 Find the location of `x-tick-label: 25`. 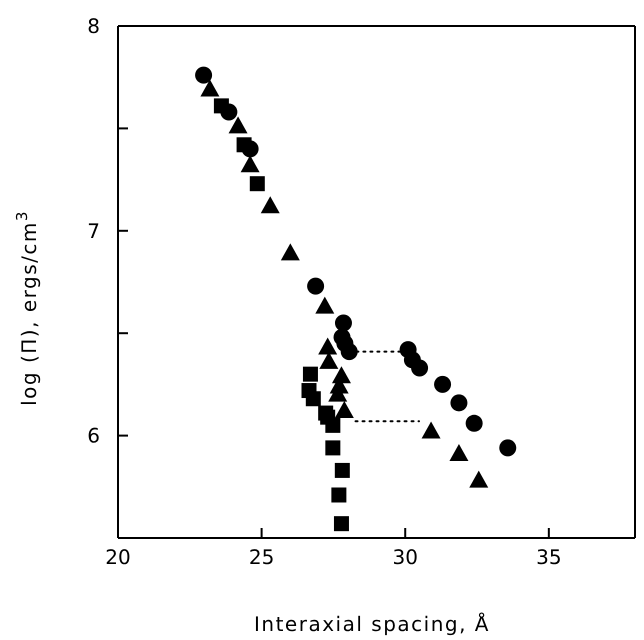

x-tick-label: 25 is located at coordinates (261, 557).